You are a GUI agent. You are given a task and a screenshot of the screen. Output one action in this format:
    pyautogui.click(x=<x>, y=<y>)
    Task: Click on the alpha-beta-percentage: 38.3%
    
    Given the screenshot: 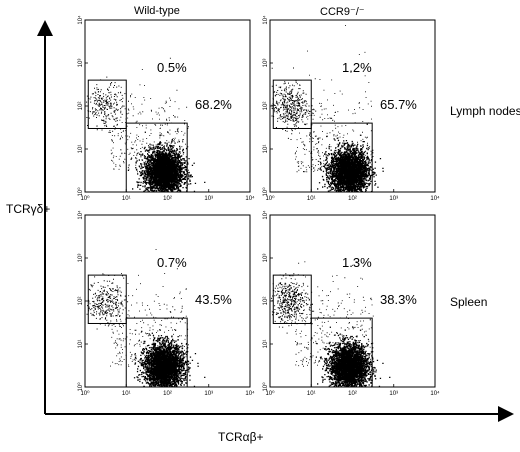 What is the action you would take?
    pyautogui.click(x=398, y=299)
    